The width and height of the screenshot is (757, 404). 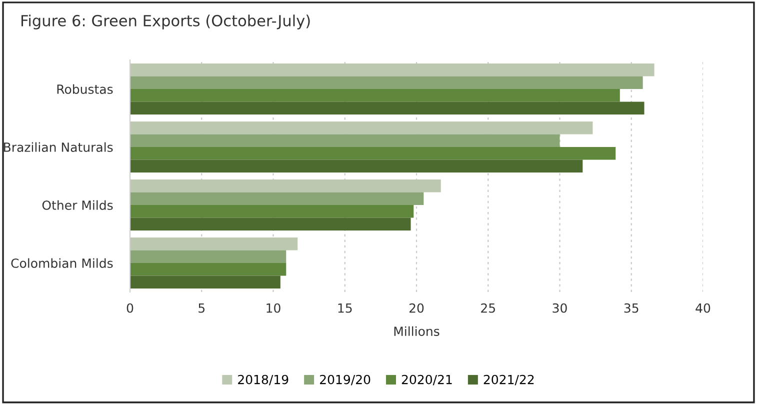 I want to click on x-tick-label: 35, so click(x=631, y=308).